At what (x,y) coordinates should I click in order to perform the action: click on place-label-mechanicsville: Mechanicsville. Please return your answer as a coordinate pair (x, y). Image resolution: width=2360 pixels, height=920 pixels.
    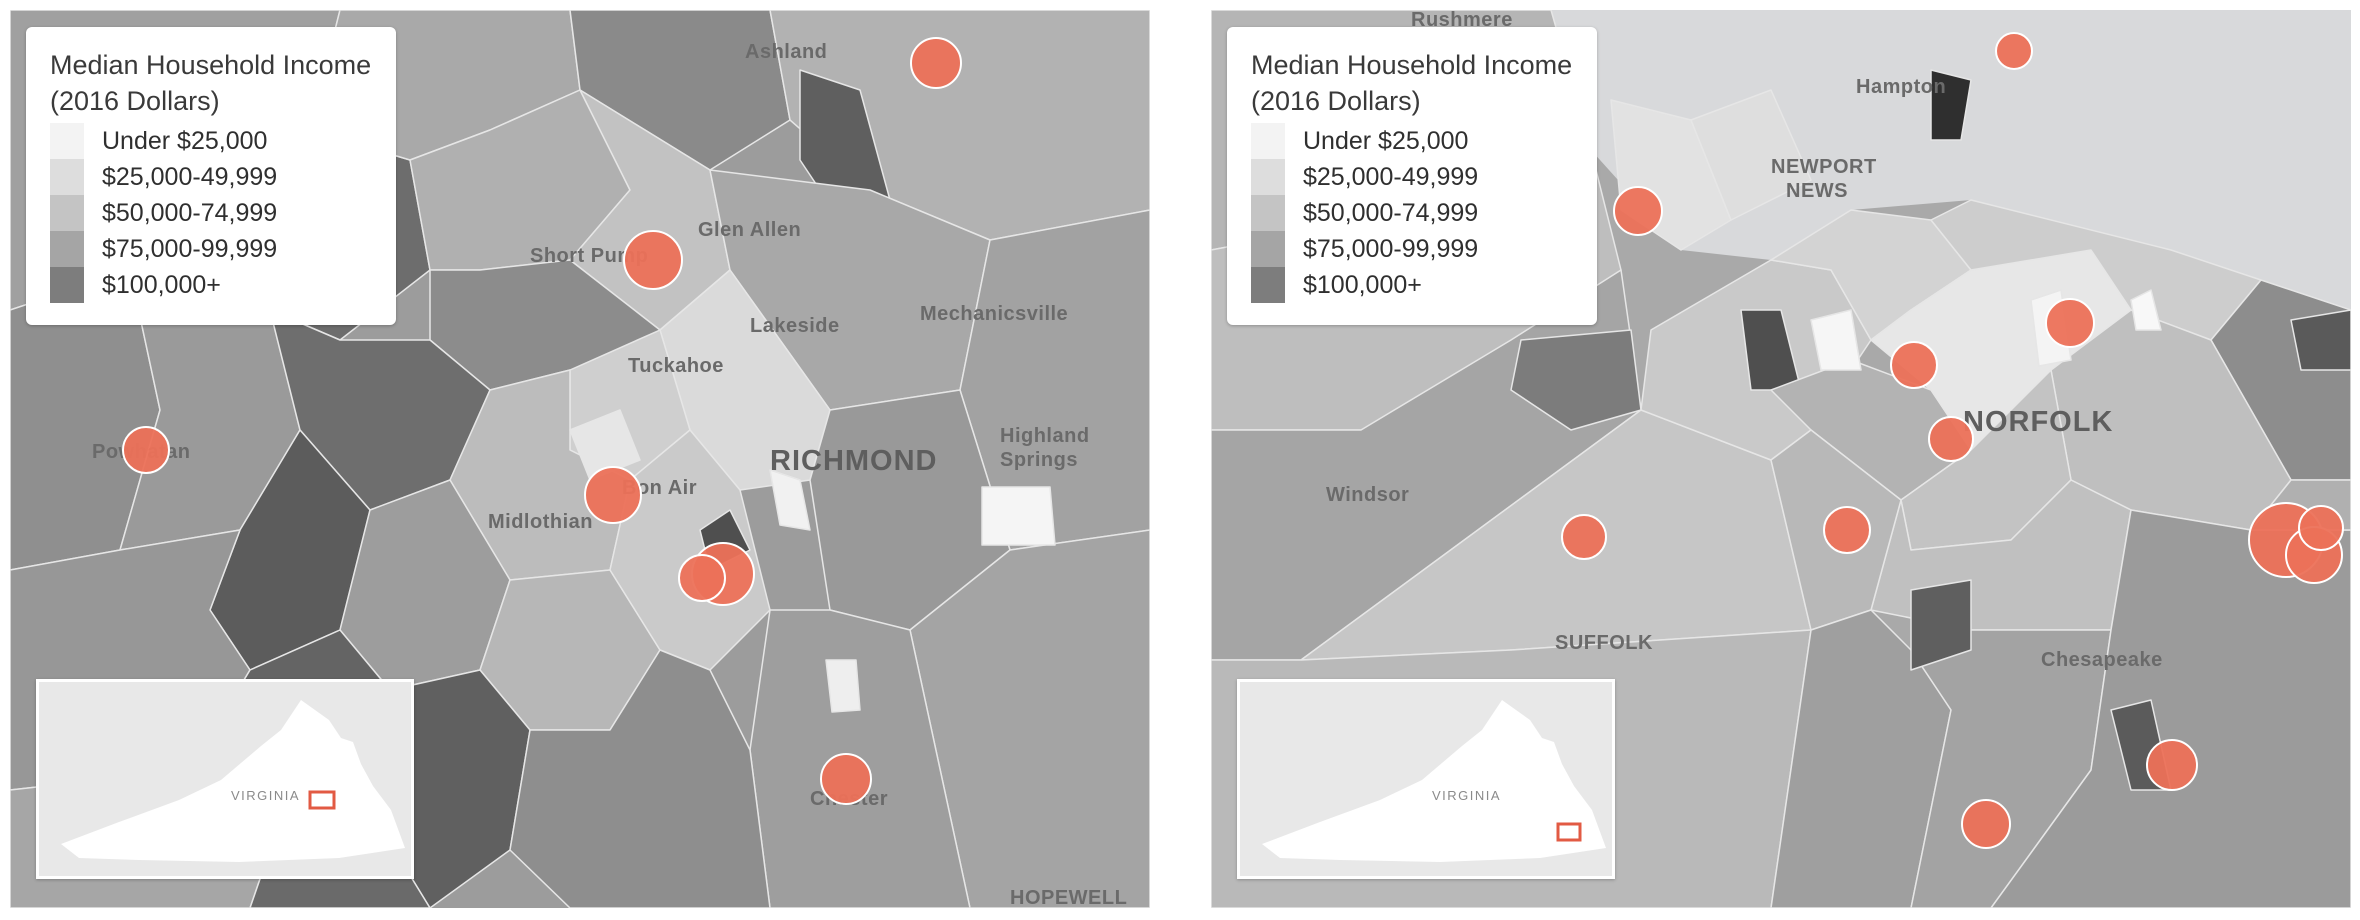
    Looking at the image, I should click on (994, 314).